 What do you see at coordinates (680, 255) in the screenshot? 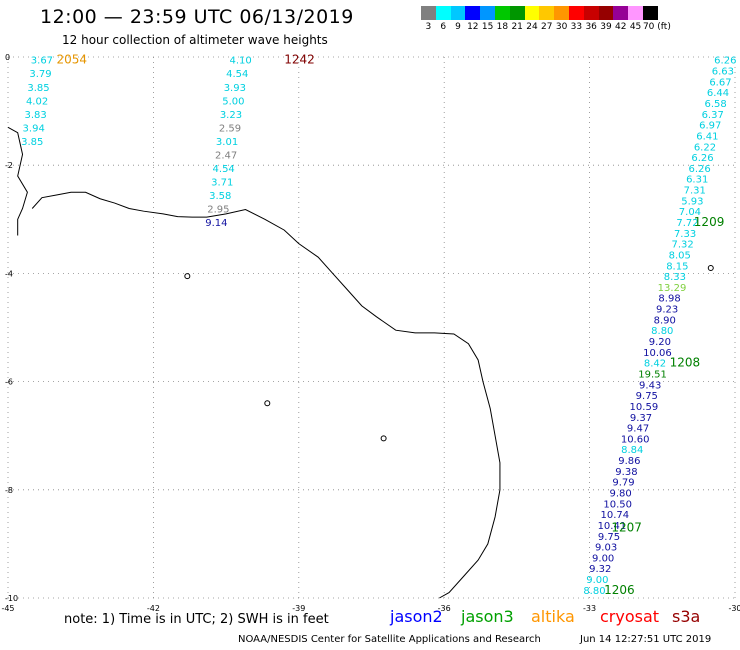
I see `wave-height-label: 8.05` at bounding box center [680, 255].